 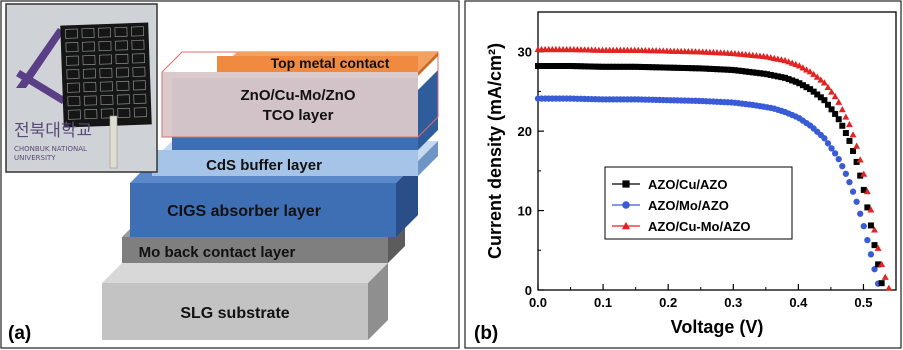 What do you see at coordinates (687, 184) in the screenshot?
I see `legend-label: AZO/Cu/AZO` at bounding box center [687, 184].